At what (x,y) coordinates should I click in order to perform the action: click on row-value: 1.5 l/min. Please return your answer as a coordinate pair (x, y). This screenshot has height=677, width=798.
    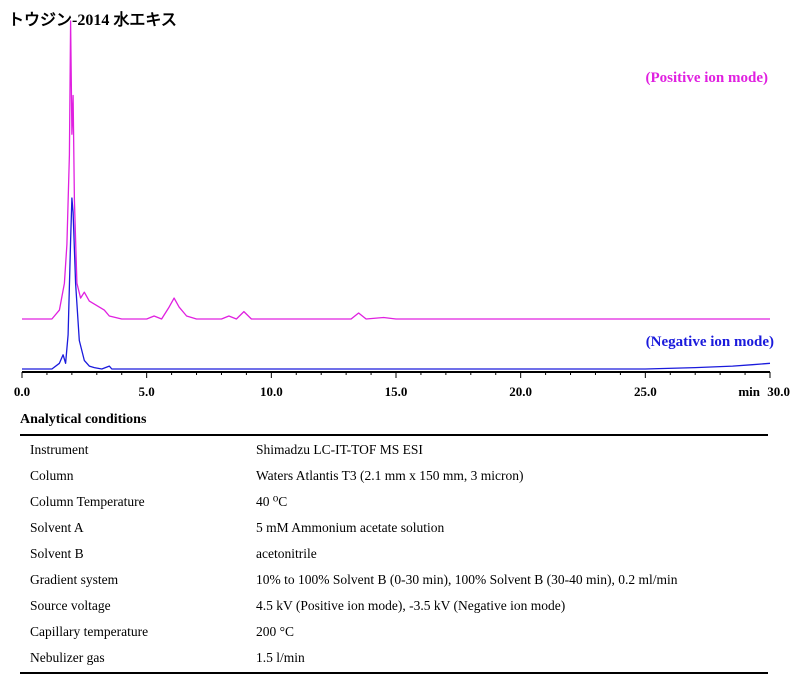
    Looking at the image, I should click on (280, 657).